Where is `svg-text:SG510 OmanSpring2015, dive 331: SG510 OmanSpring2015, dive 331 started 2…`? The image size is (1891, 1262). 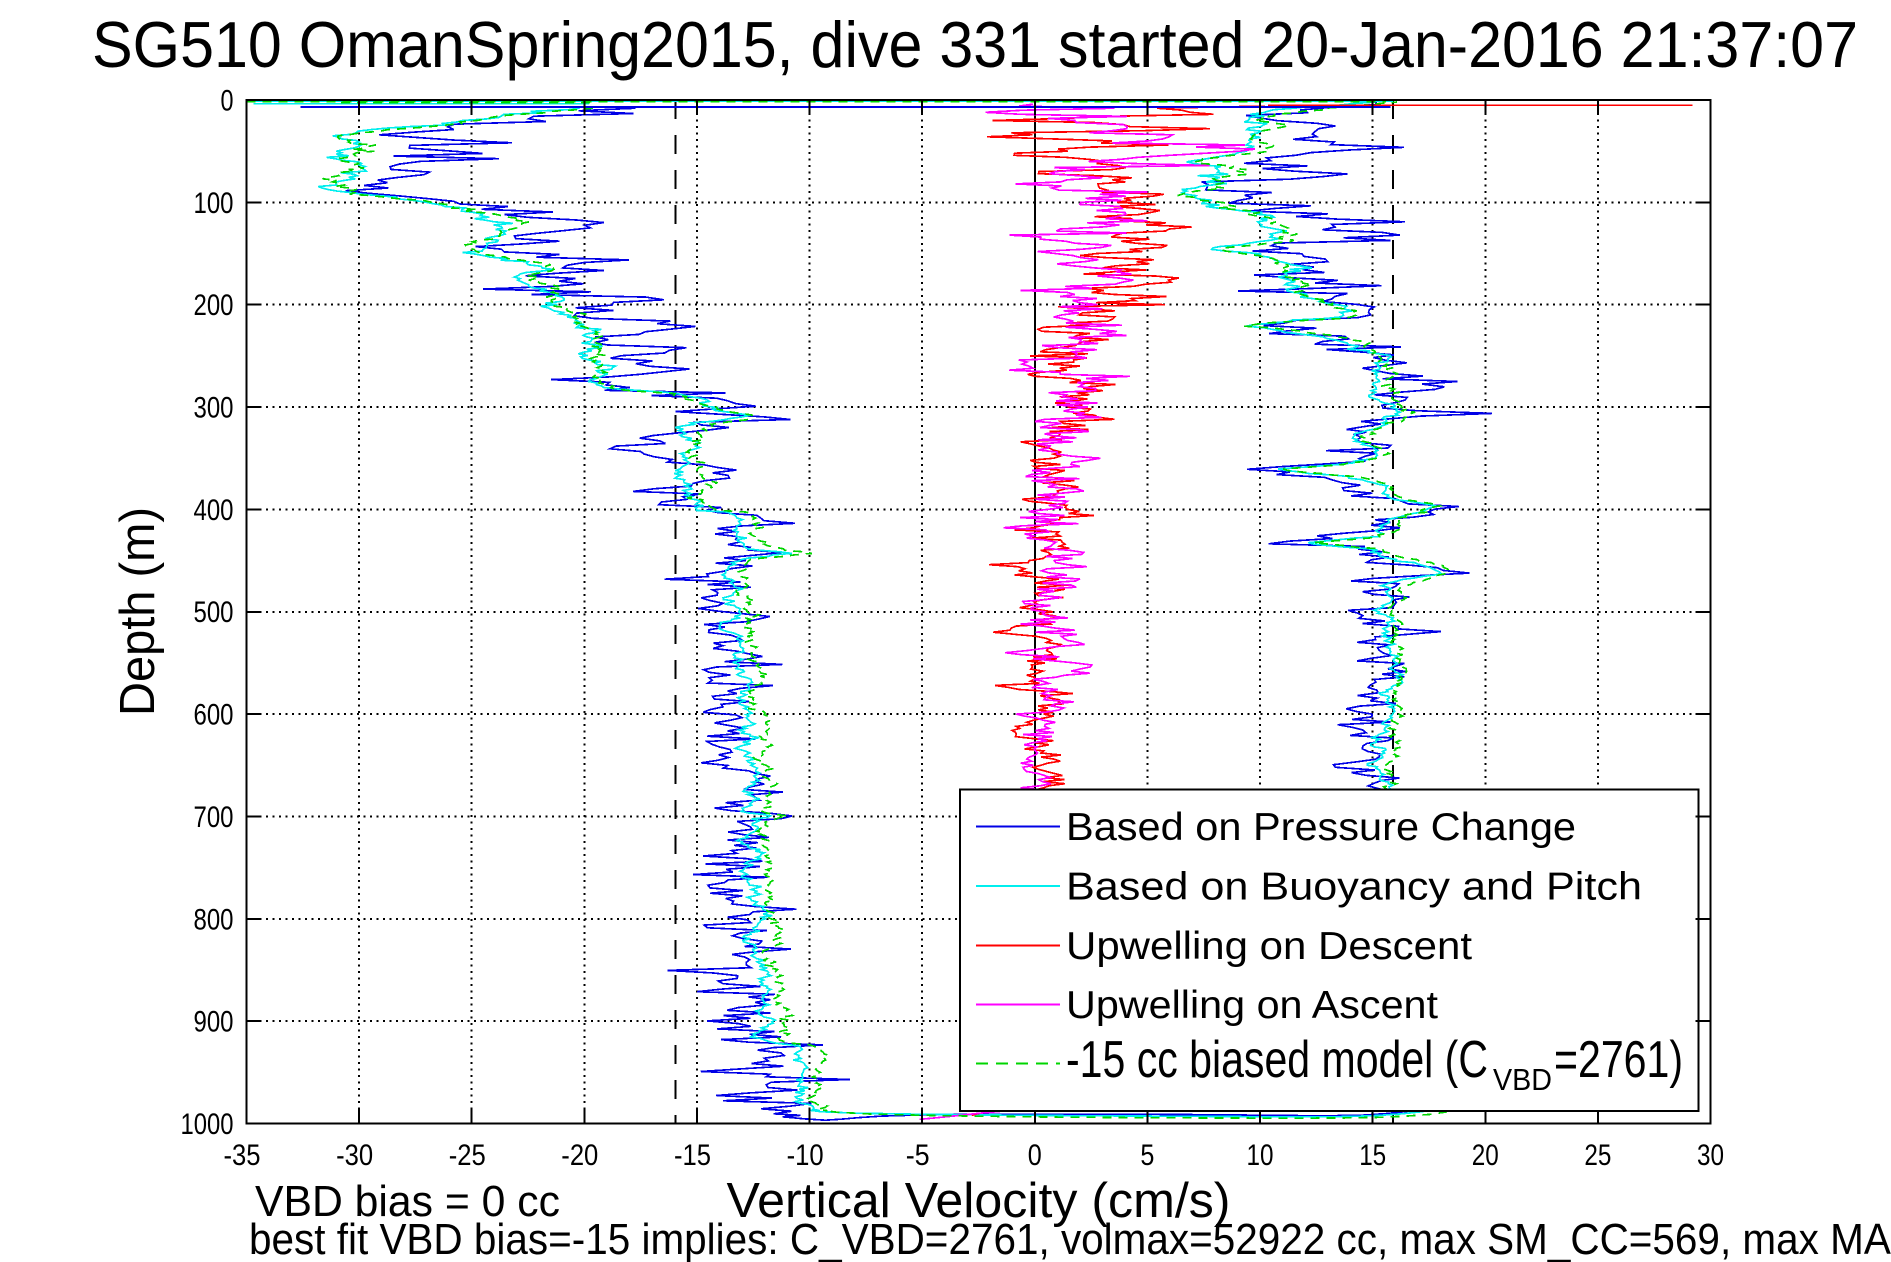
svg-text:SG510 OmanSpring2015, dive 331: SG510 OmanSpring2015, dive 331 started 2… is located at coordinates (975, 44).